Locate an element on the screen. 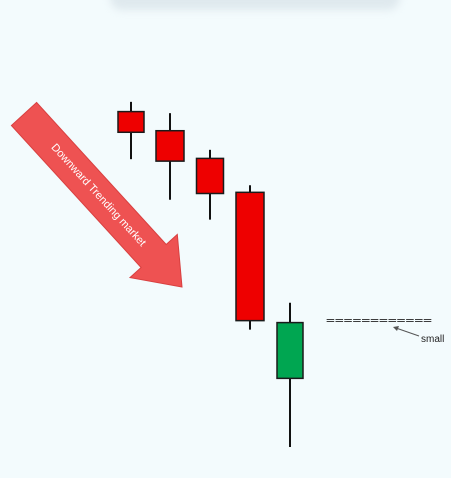  pointer-arrow is located at coordinates (406, 331).